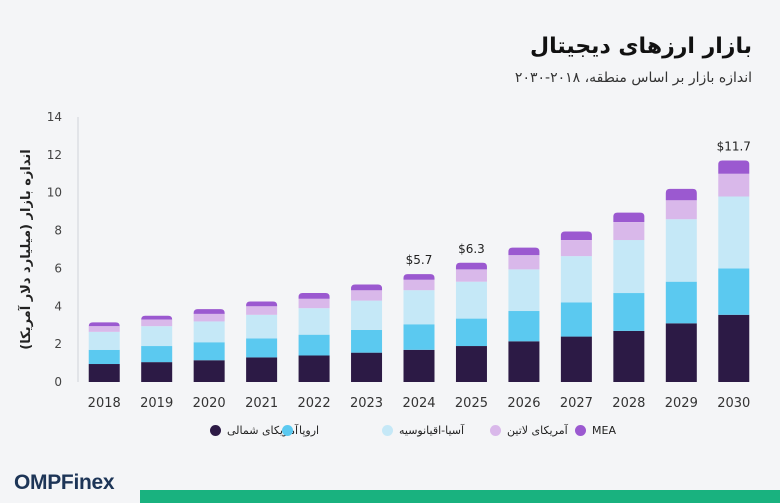 This screenshot has height=503, width=780. What do you see at coordinates (604, 430) in the screenshot?
I see `legend-label: MEA` at bounding box center [604, 430].